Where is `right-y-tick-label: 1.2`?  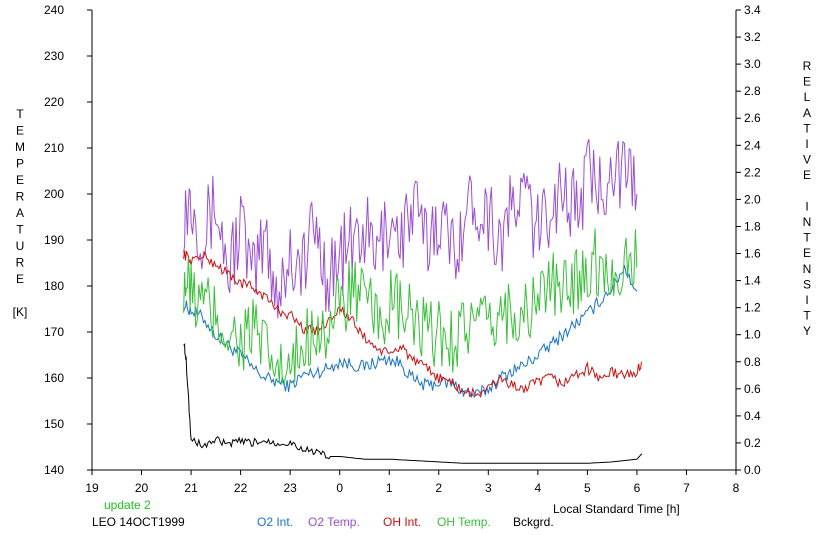 right-y-tick-label: 1.2 is located at coordinates (752, 308).